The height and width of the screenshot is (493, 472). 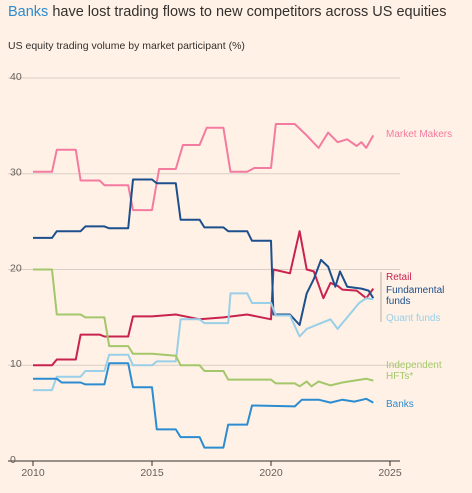 What do you see at coordinates (33, 473) in the screenshot?
I see `x-tick-label: 2010` at bounding box center [33, 473].